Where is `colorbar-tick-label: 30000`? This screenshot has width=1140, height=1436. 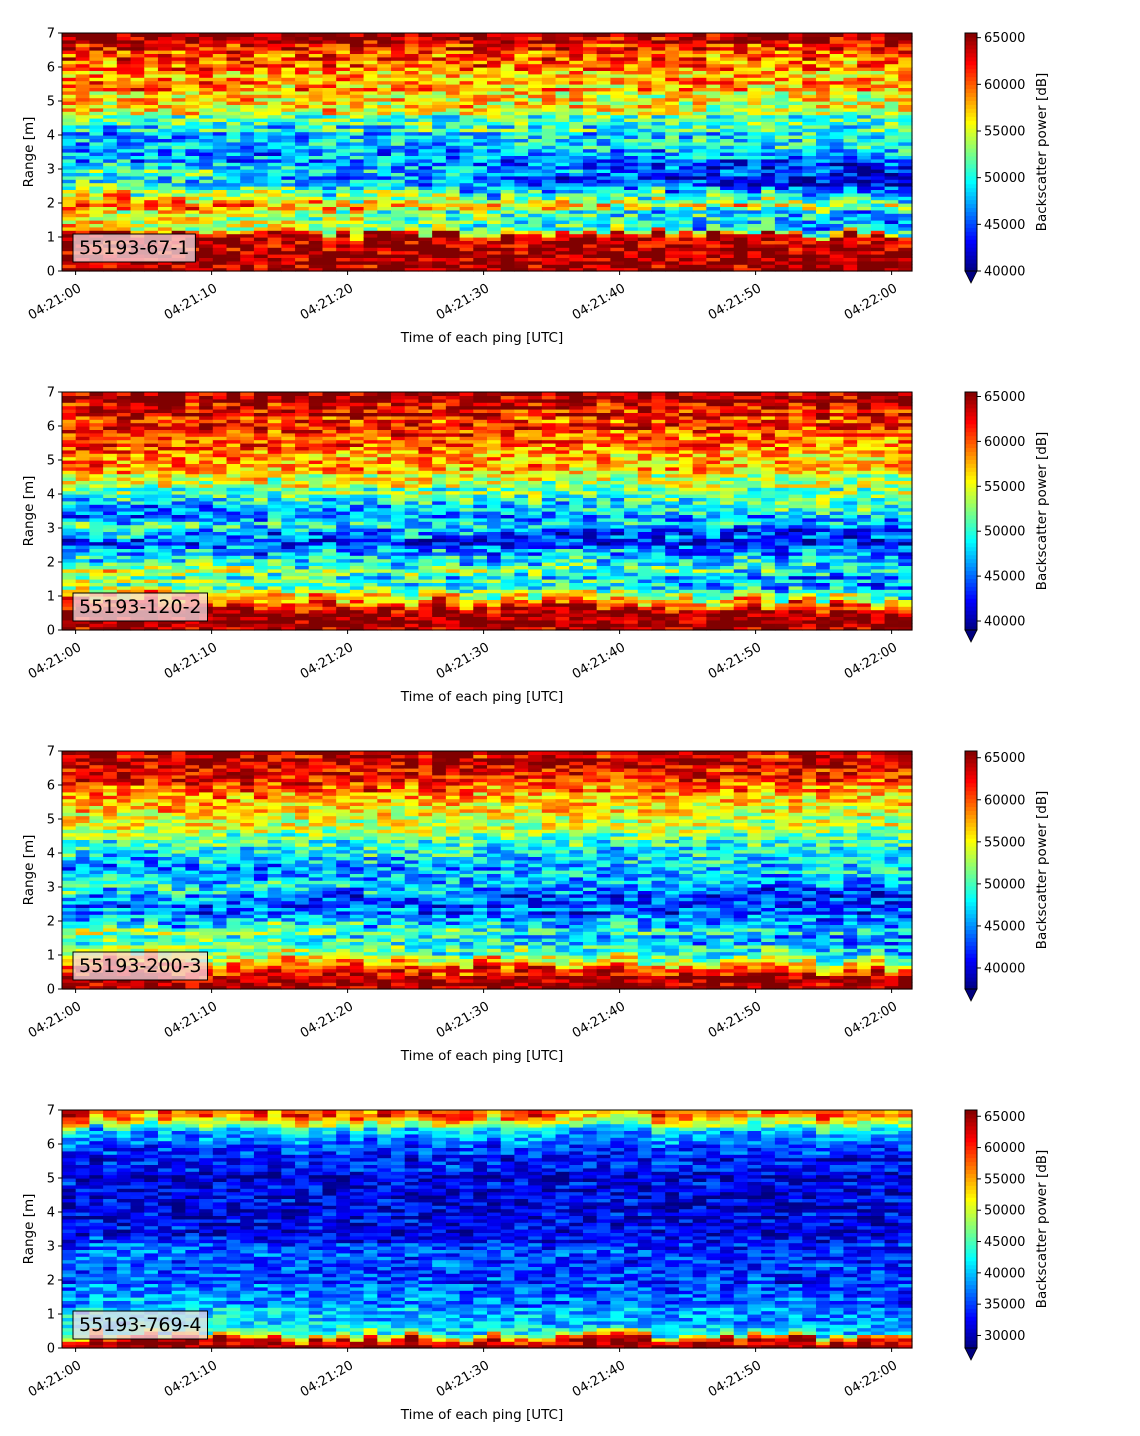 colorbar-tick-label: 30000 is located at coordinates (1004, 1336).